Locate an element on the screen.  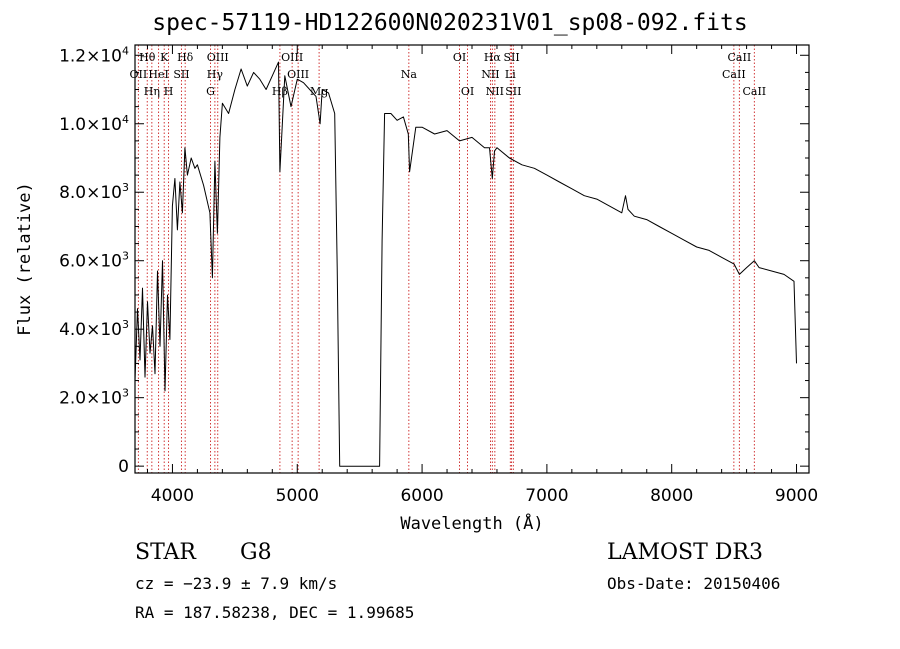
redshift-value: cz = −23.9 ± 7.9 km/s is located at coordinates (236, 583).